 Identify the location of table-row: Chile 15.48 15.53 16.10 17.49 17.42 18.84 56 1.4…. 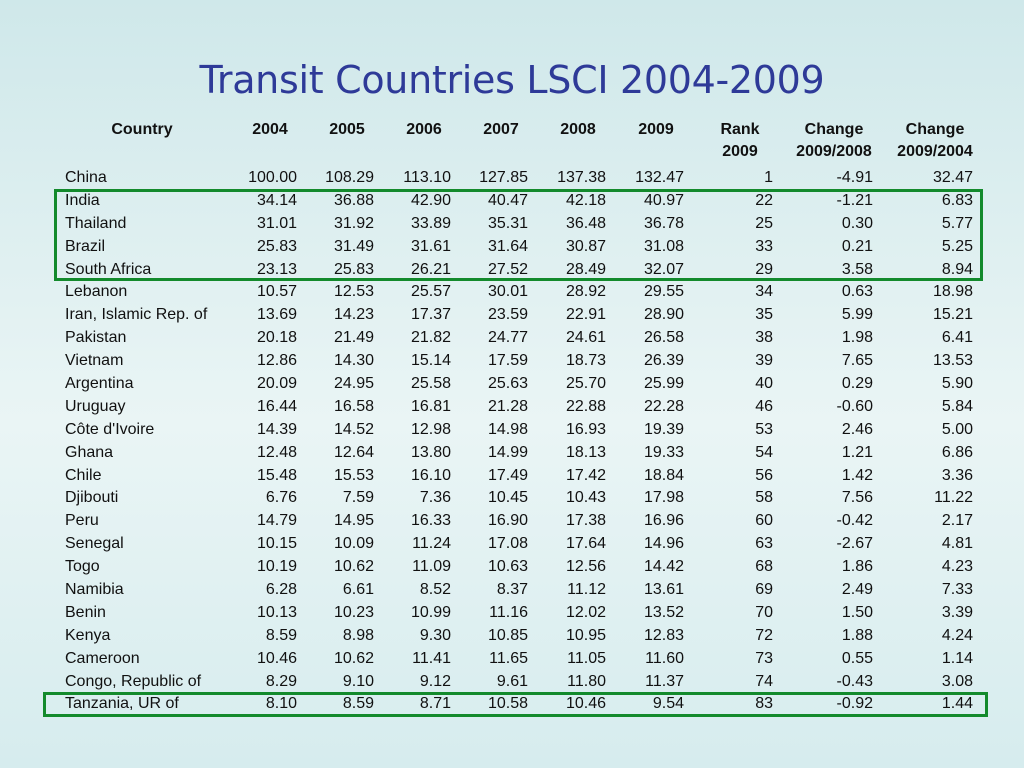
(512, 476).